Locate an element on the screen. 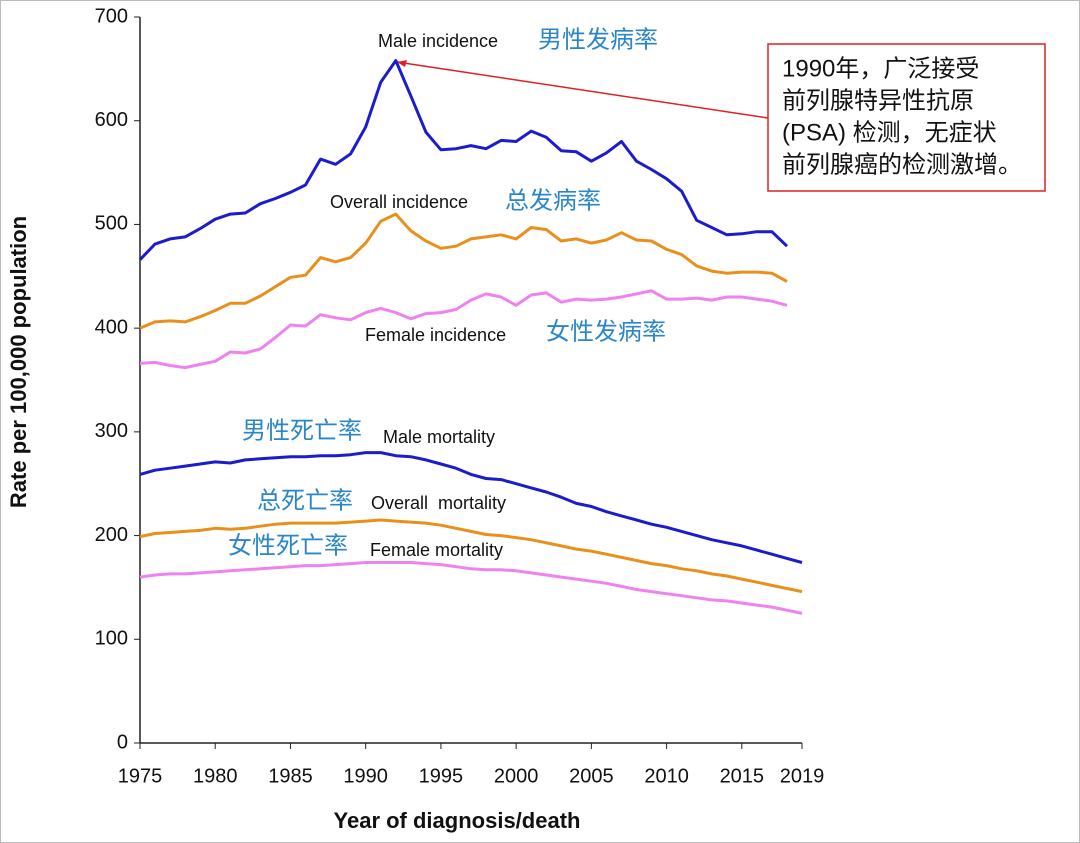 The image size is (1080, 843). x-tick-label: 1975 is located at coordinates (140, 776).